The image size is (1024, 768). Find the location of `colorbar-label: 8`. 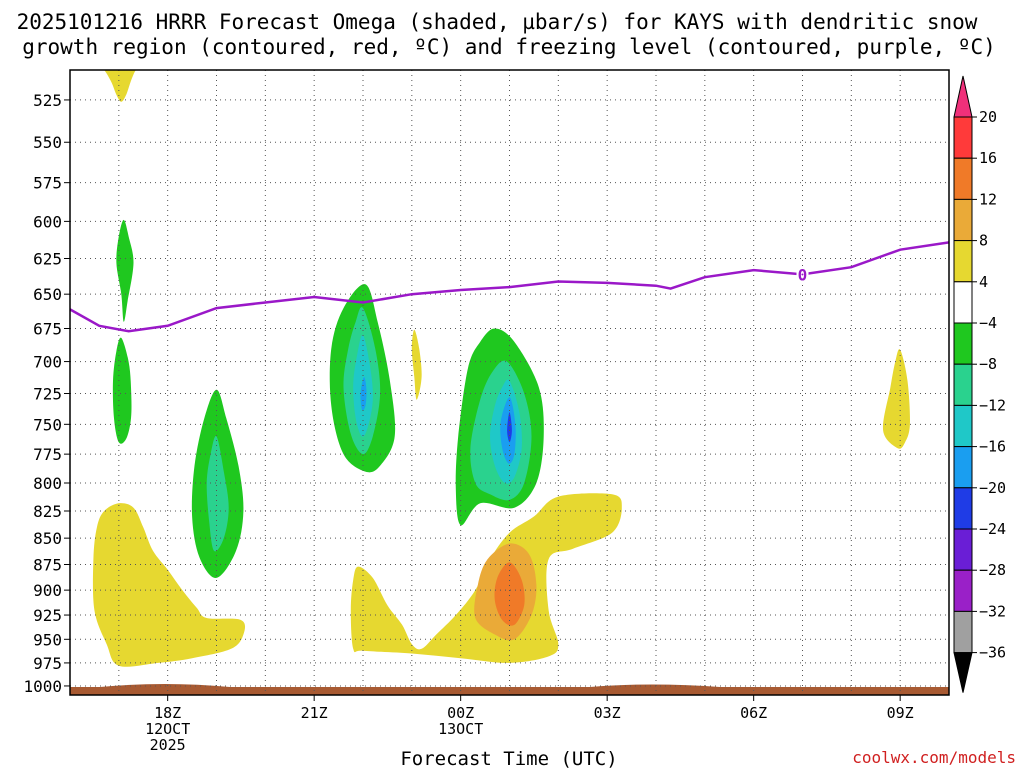

colorbar-label: 8 is located at coordinates (983, 241).